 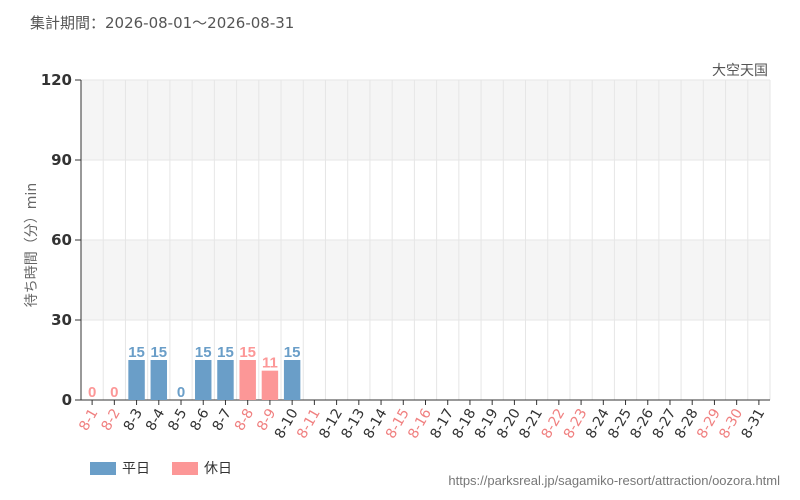 I want to click on legend-label-weekday: 平日, so click(x=136, y=468).